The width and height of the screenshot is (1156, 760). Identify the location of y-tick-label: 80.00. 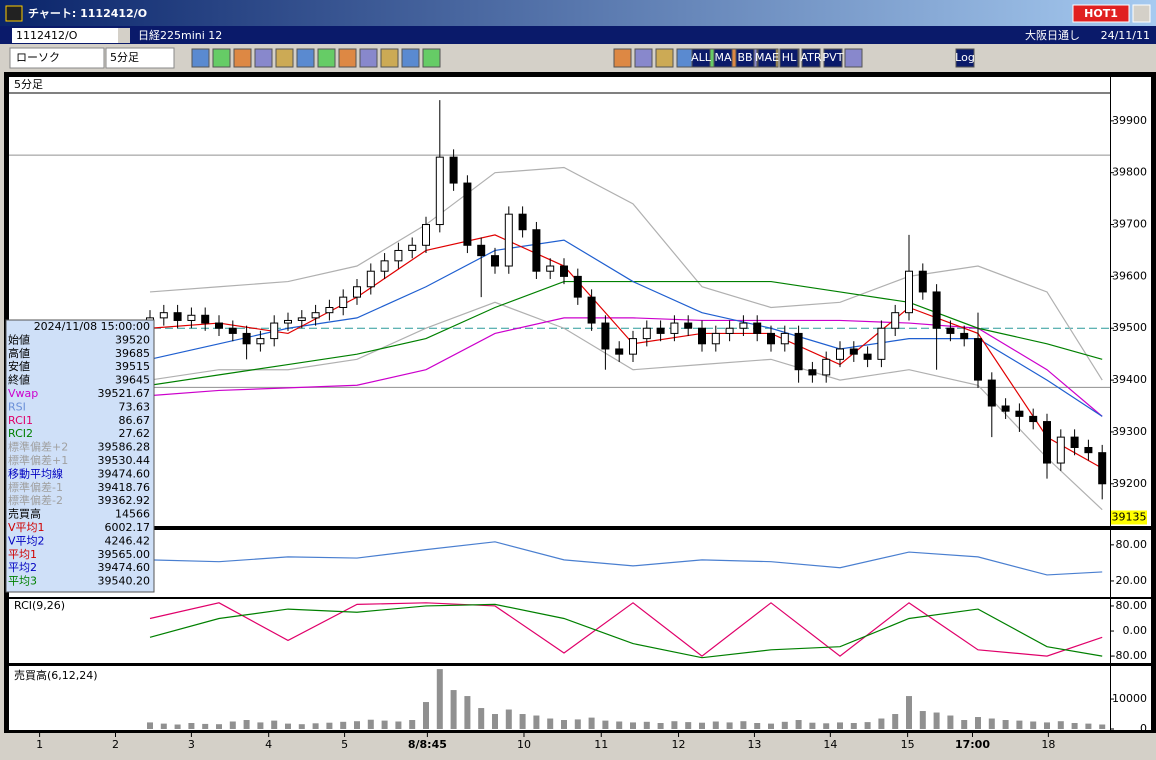
(1132, 544).